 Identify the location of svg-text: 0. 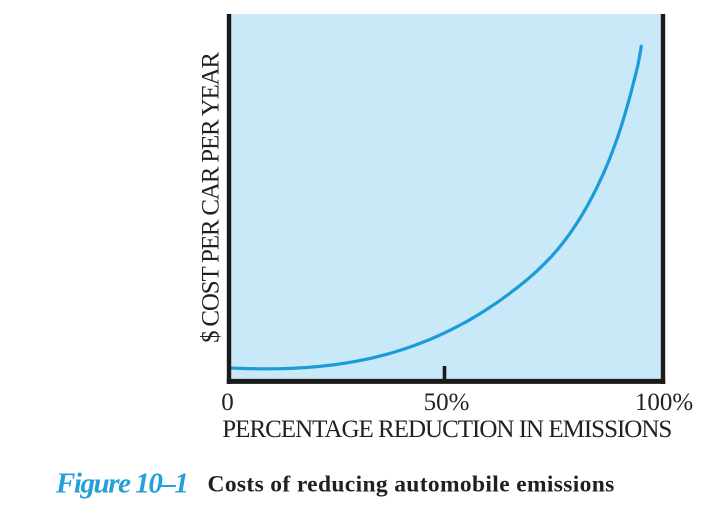
(227, 402).